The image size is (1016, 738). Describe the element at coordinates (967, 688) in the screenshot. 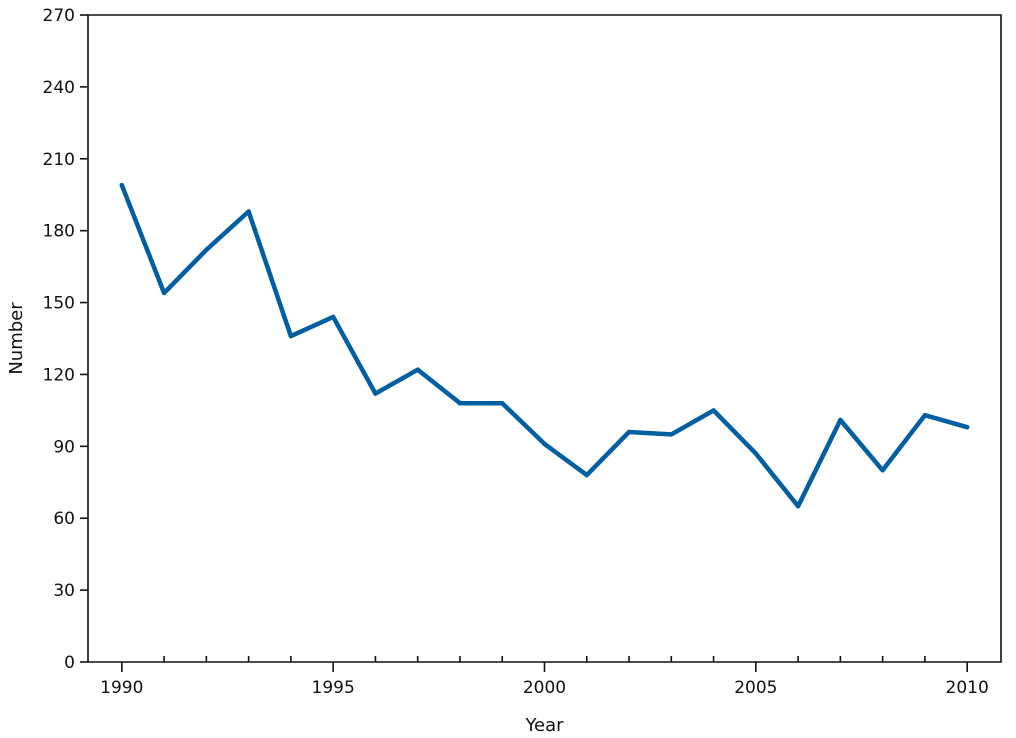

I see `x-tick-label: 2010` at that location.